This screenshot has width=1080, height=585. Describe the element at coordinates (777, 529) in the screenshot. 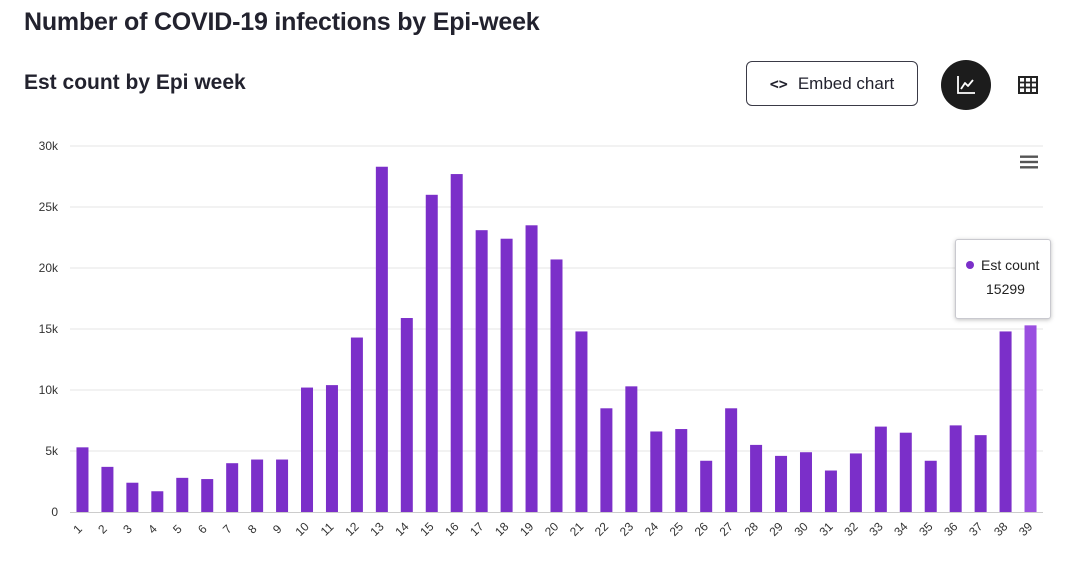

I see `x-tick-label: 29` at that location.